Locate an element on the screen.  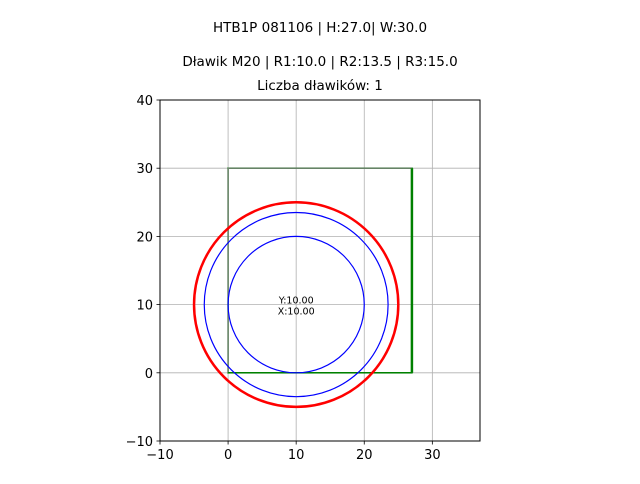
y-tick-label: 0 is located at coordinates (149, 374).